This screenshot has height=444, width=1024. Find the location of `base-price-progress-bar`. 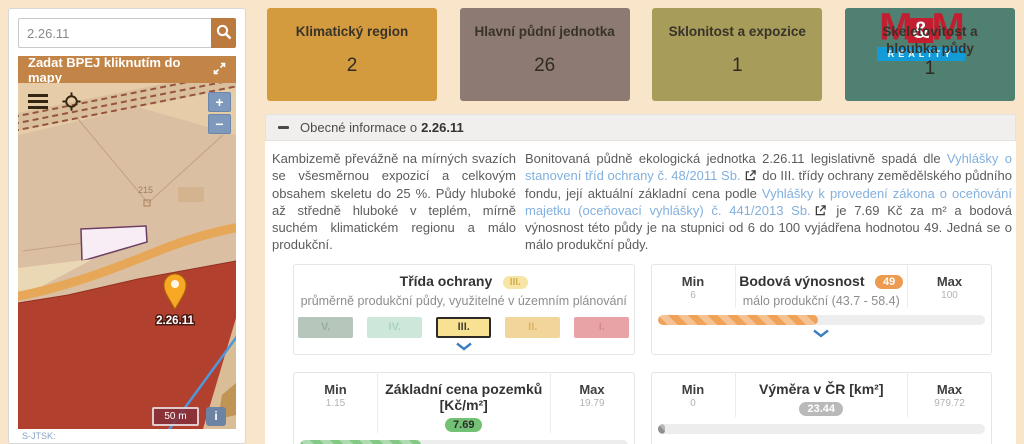

base-price-progress-bar is located at coordinates (464, 441).